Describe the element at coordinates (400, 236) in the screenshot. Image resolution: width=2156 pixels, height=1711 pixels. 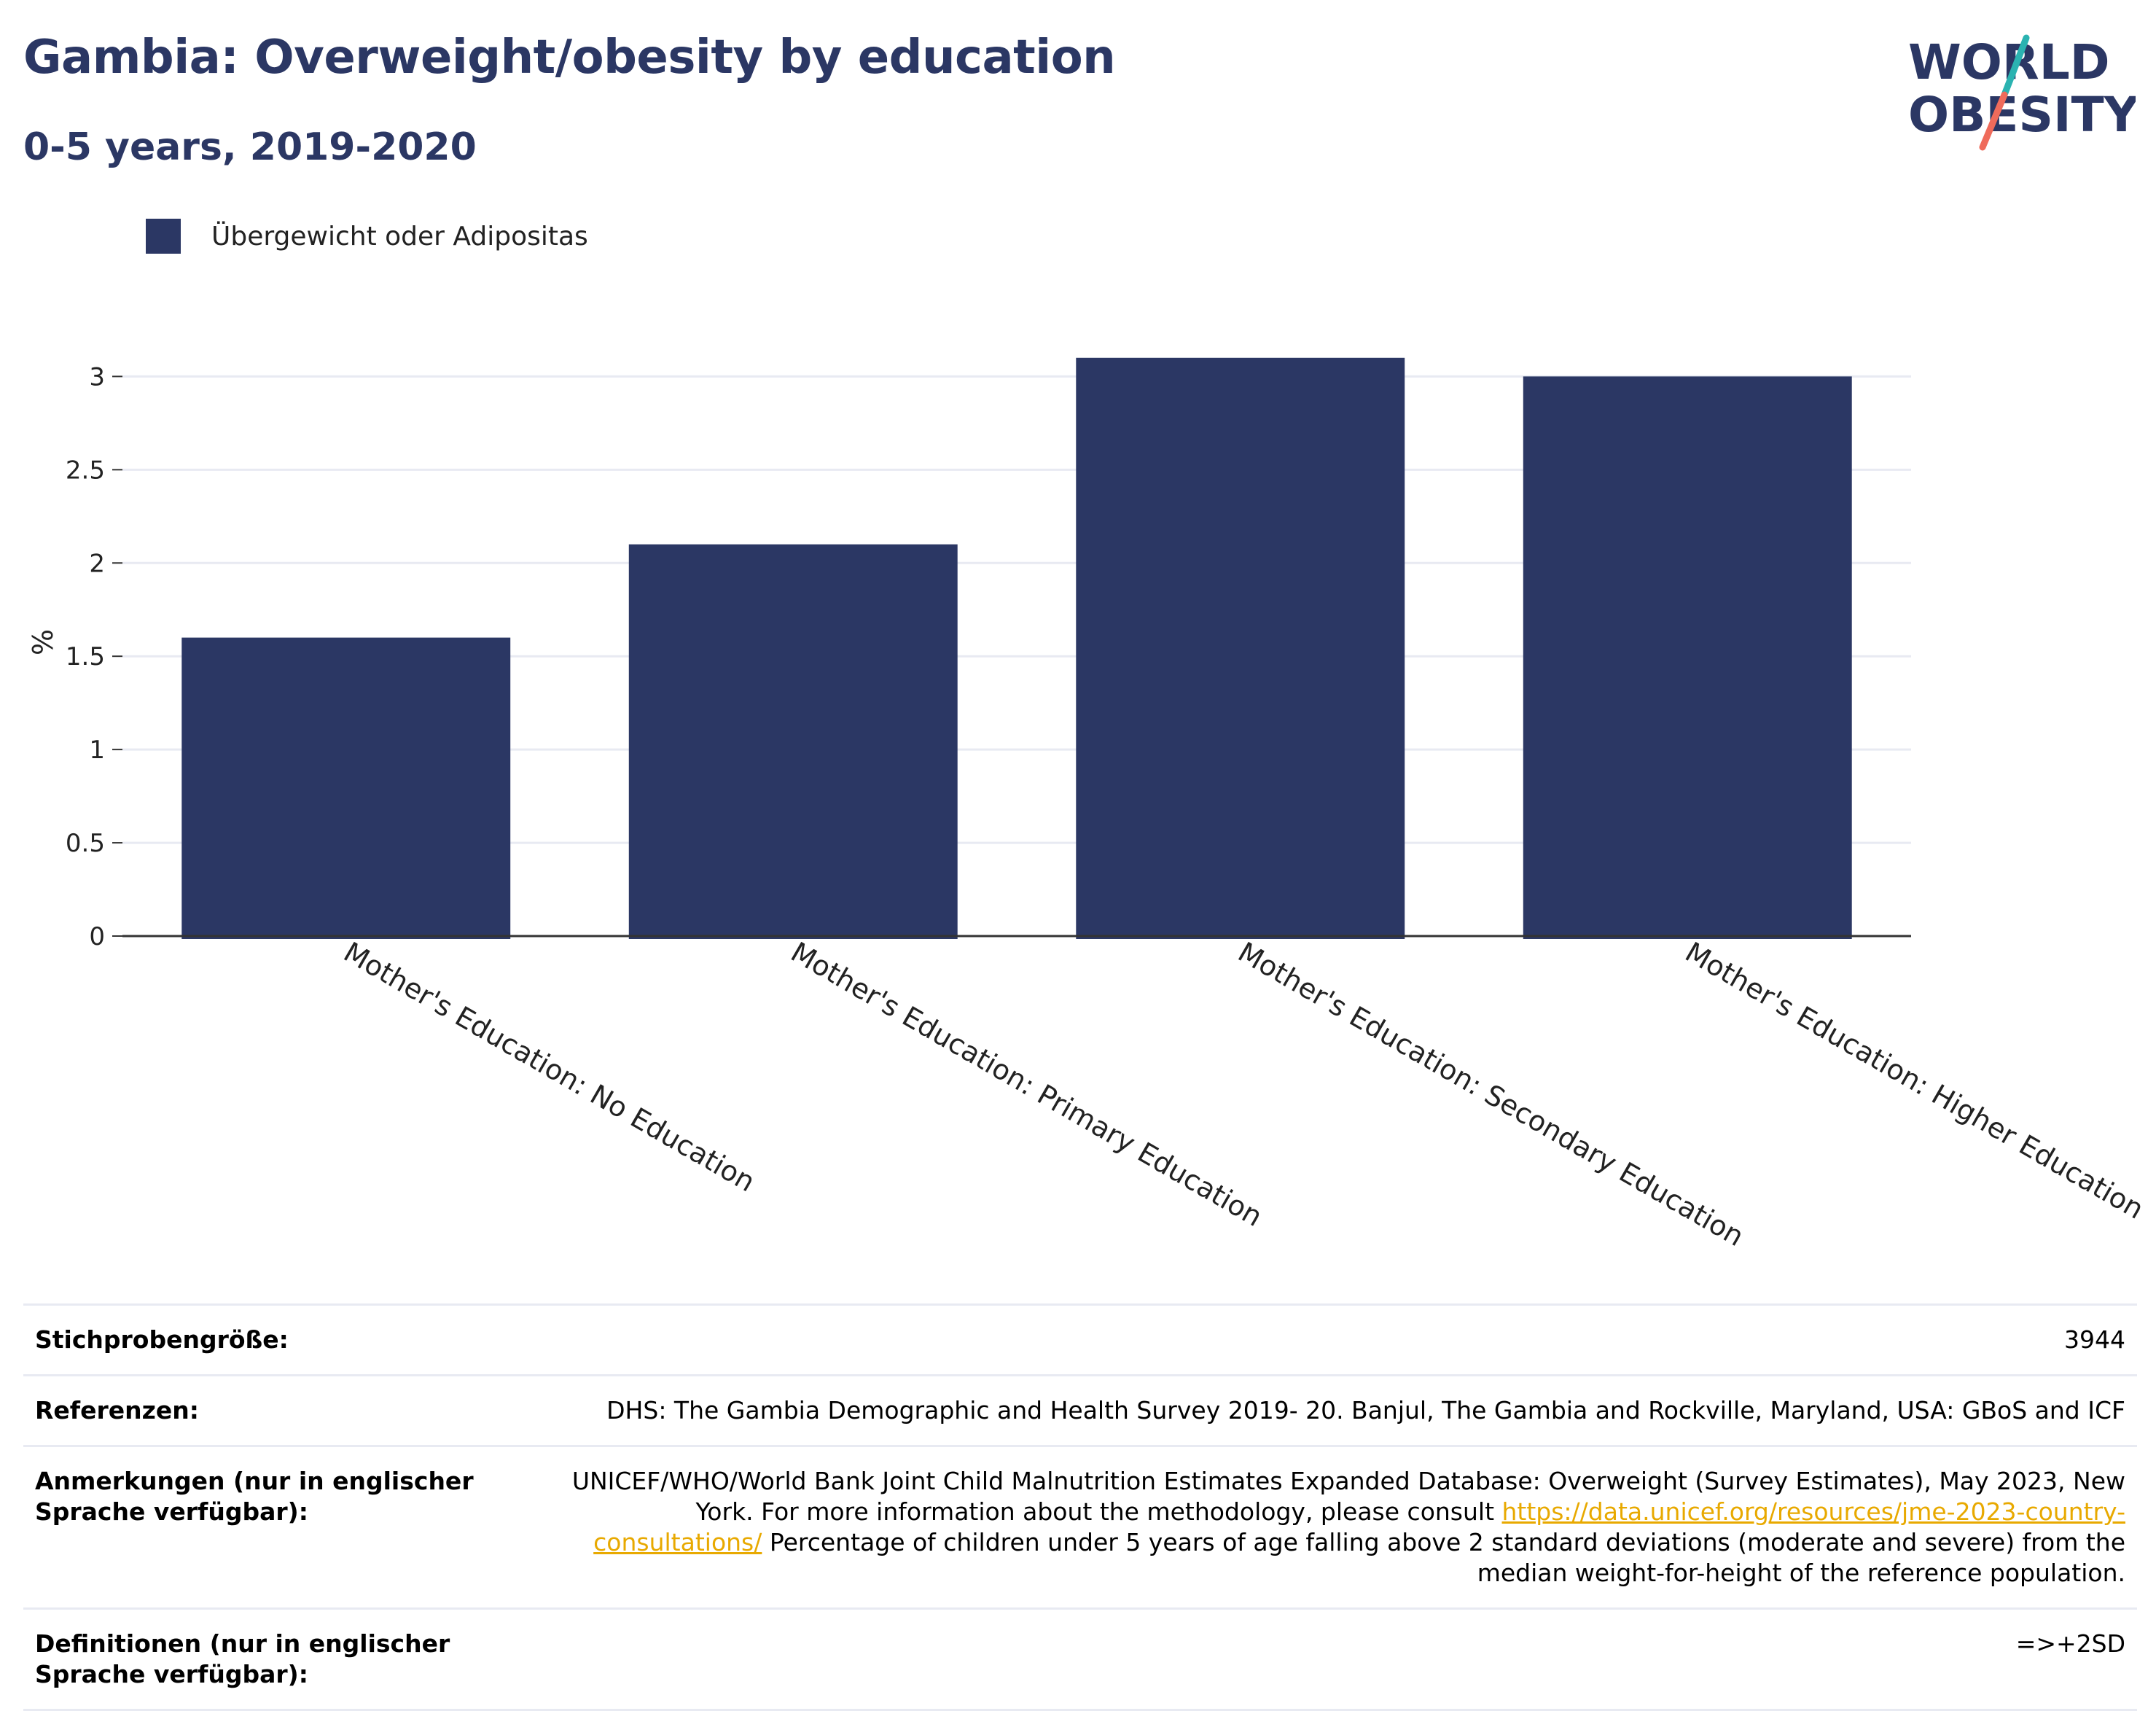
I see `legend-label: Übergewicht oder Adipositas` at that location.